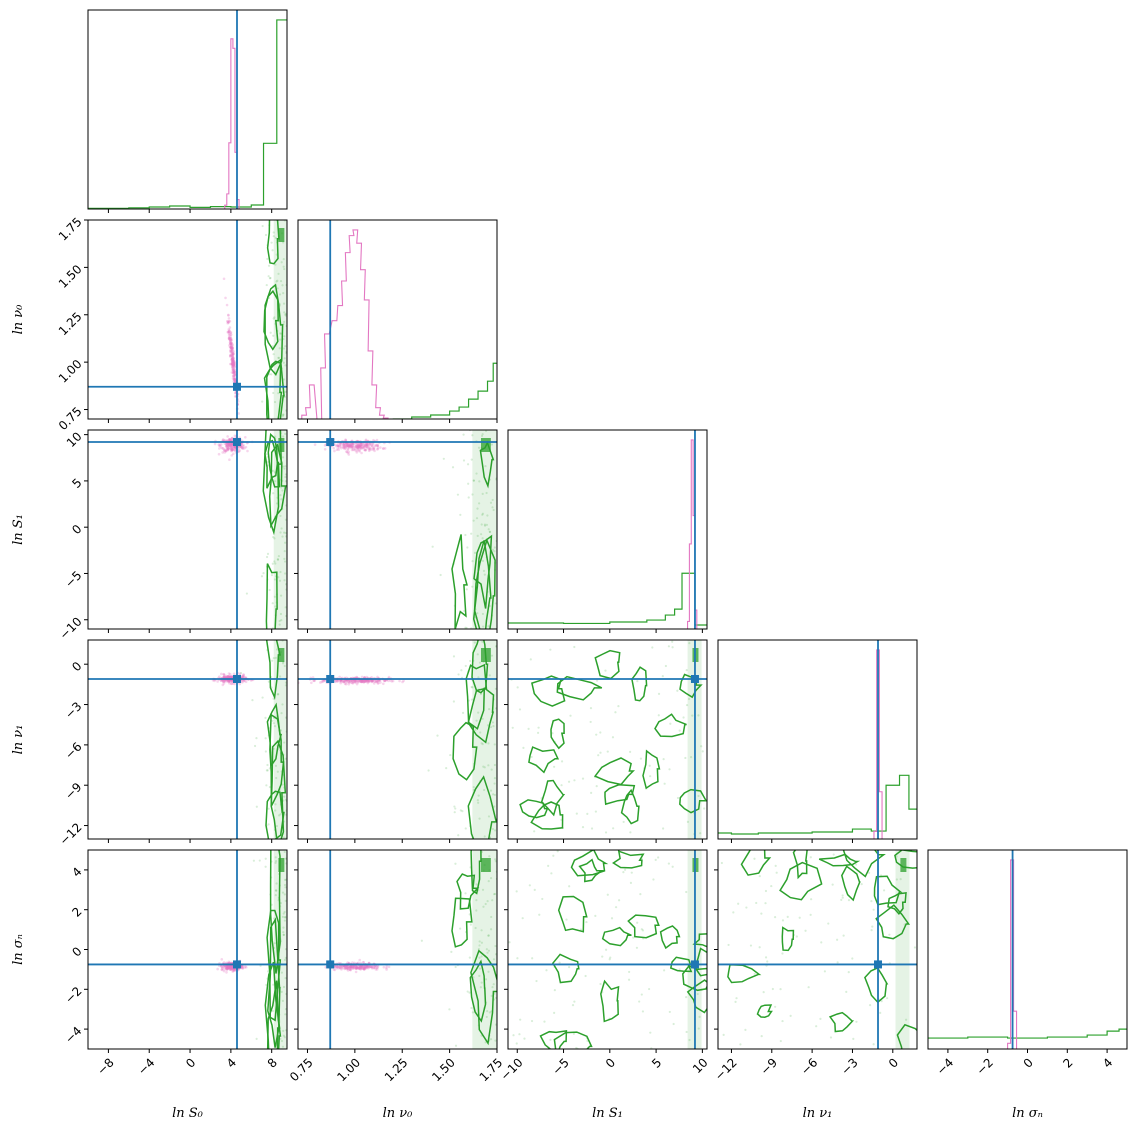 The width and height of the screenshot is (1137, 1137). I want to click on green-density-peak, so click(485, 865).